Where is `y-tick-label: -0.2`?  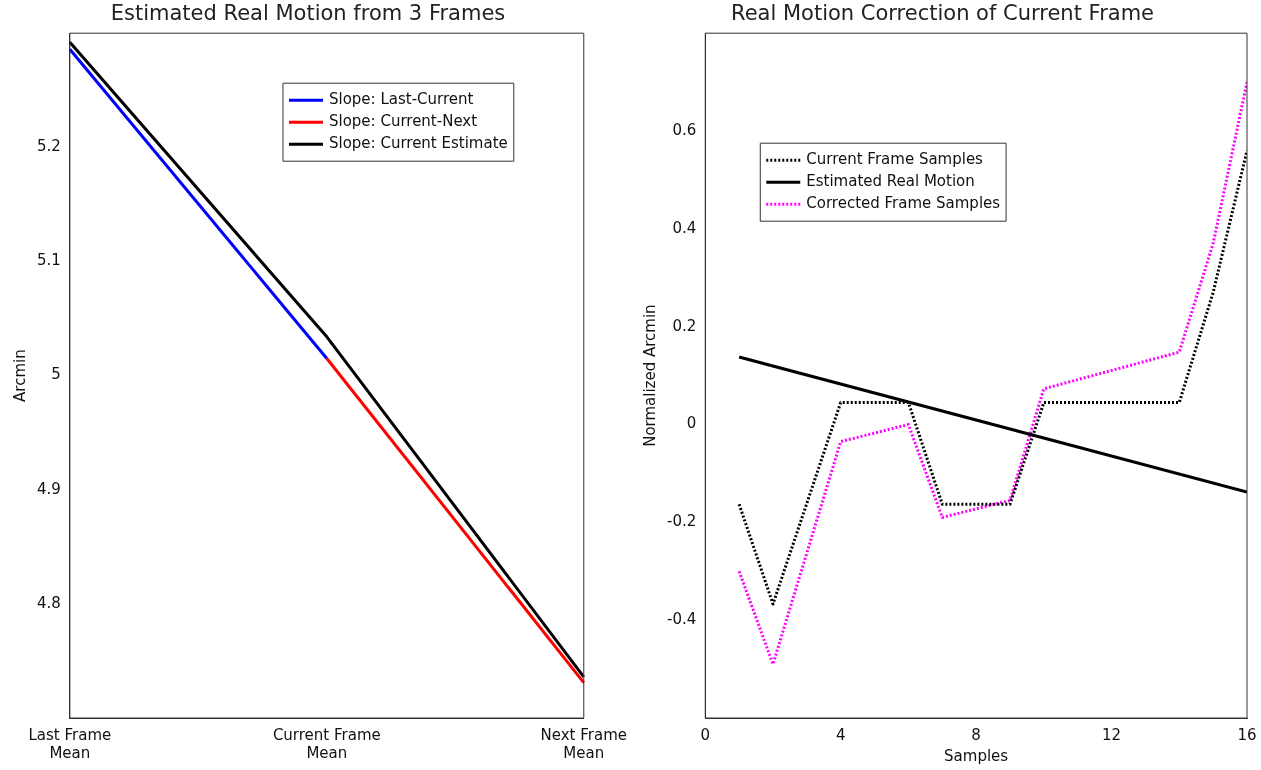 y-tick-label: -0.2 is located at coordinates (681, 521).